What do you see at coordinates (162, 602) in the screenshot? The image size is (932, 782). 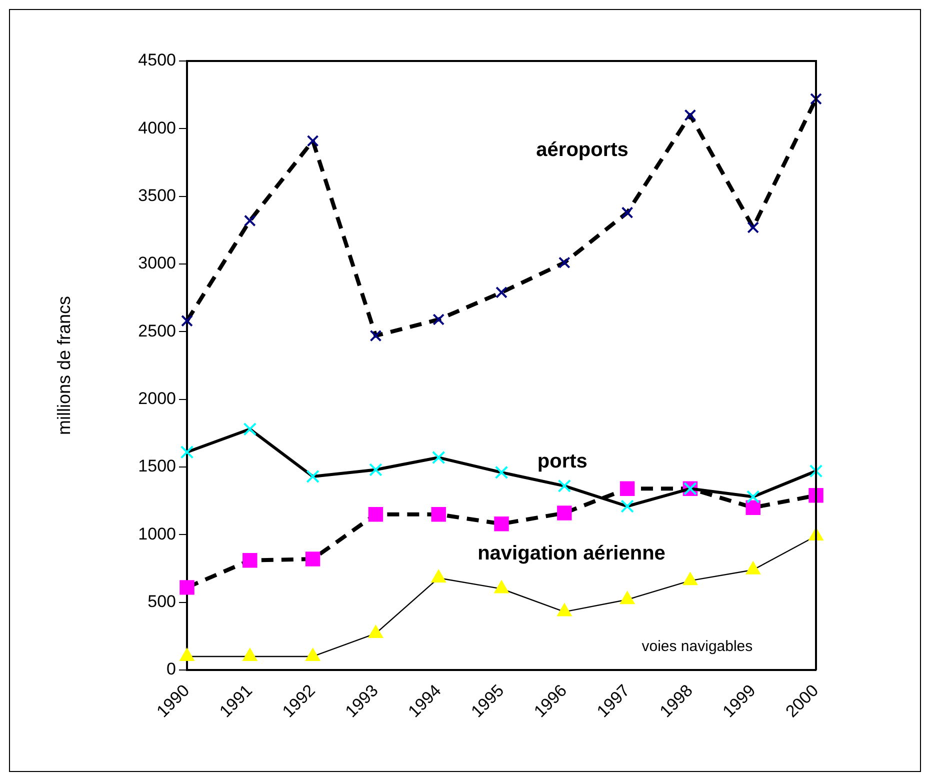 I see `y-tick-label: 500` at bounding box center [162, 602].